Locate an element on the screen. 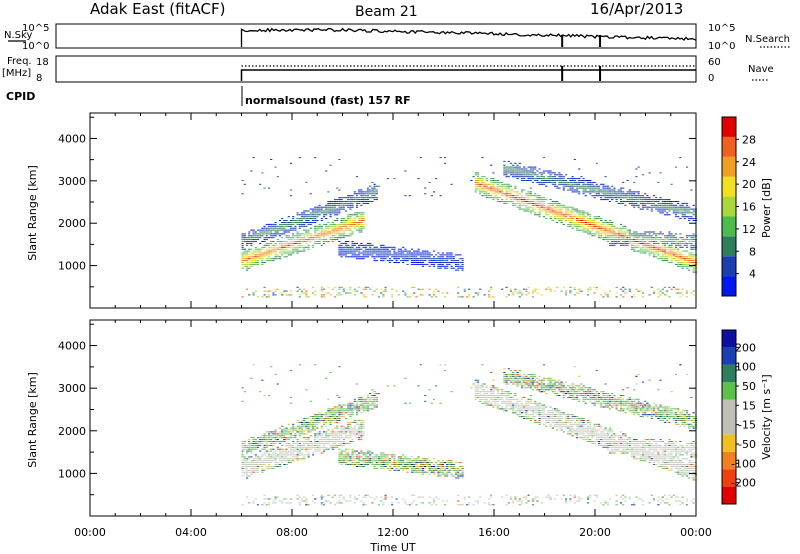 The width and height of the screenshot is (800, 554). nave-tick-bottom: 0 is located at coordinates (711, 78).